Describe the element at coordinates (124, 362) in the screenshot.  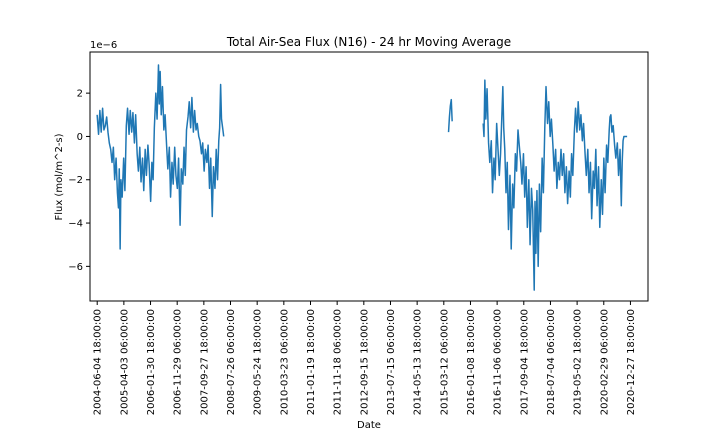
I see `x-tick-label: 2005-04-03 06:00:00` at that location.